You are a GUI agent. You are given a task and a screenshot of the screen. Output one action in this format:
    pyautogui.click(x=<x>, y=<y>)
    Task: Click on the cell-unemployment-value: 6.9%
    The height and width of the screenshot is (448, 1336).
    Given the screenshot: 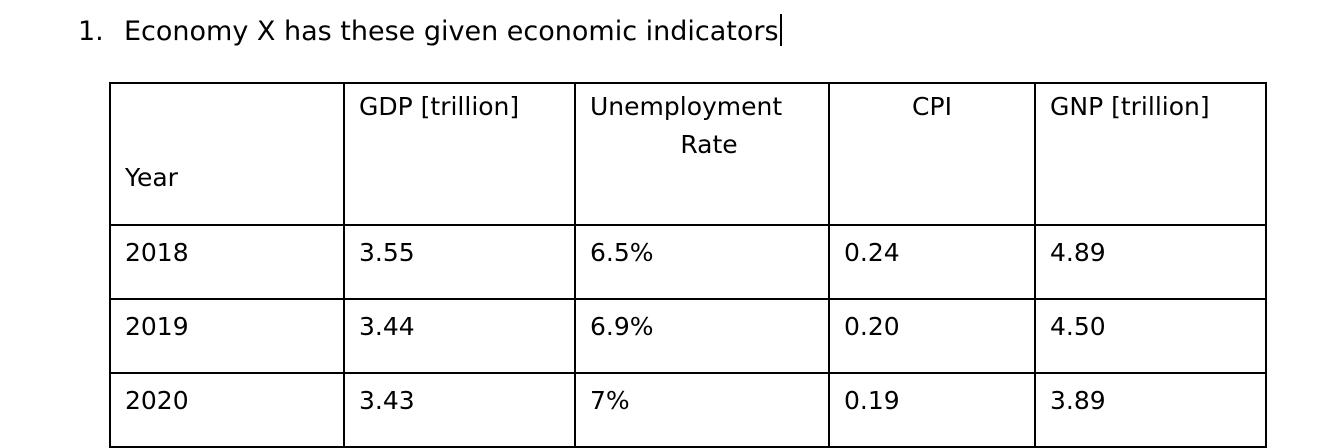 What is the action you would take?
    pyautogui.click(x=622, y=326)
    